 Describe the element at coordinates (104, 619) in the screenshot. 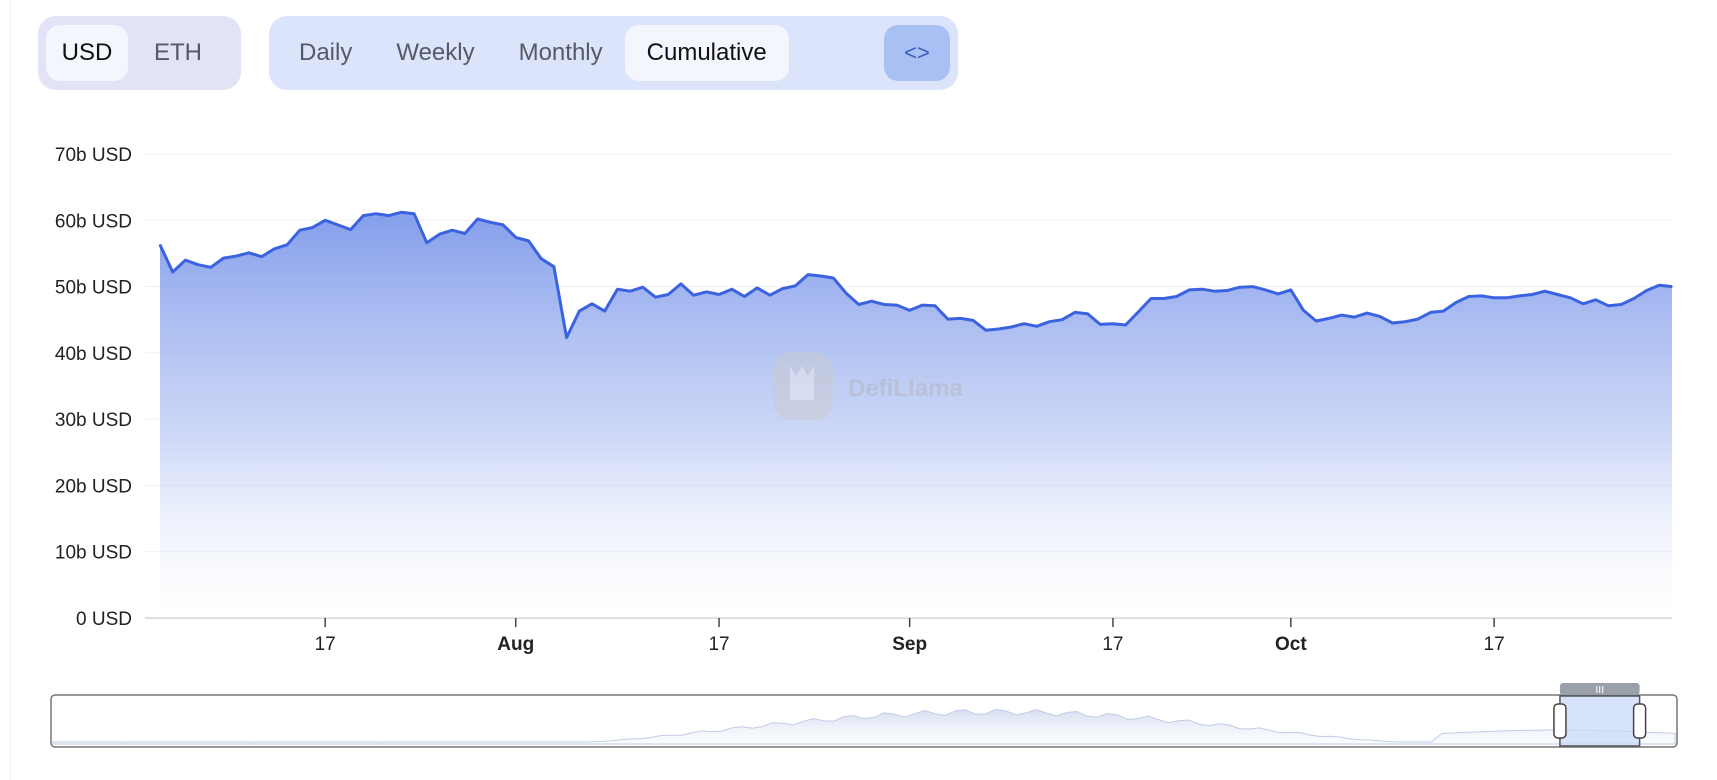

I see `y-tick-label: 0 USD` at that location.